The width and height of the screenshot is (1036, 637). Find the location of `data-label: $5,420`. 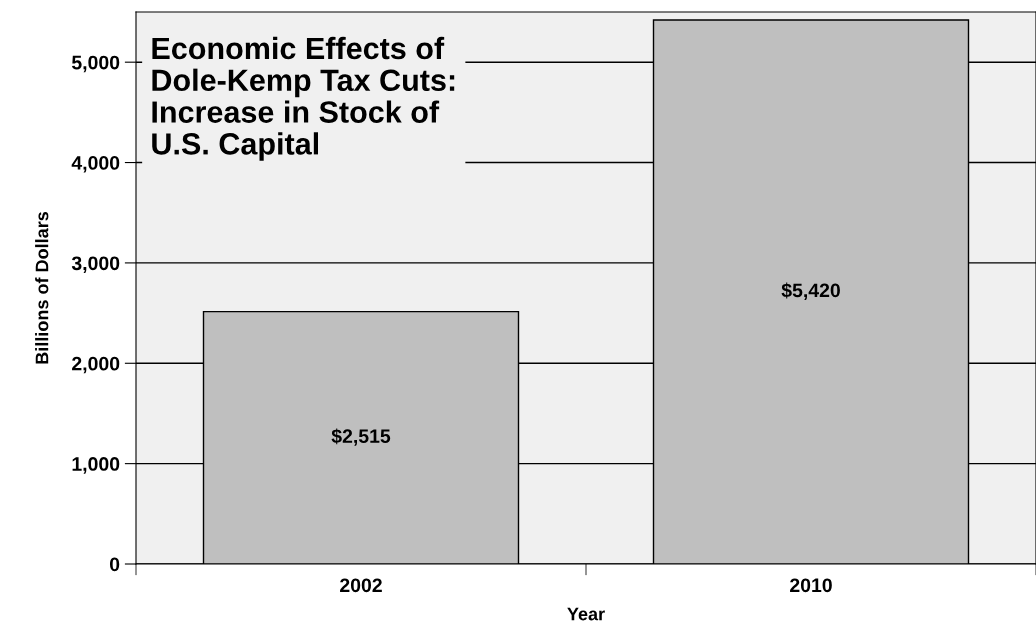

data-label: $5,420 is located at coordinates (810, 291).